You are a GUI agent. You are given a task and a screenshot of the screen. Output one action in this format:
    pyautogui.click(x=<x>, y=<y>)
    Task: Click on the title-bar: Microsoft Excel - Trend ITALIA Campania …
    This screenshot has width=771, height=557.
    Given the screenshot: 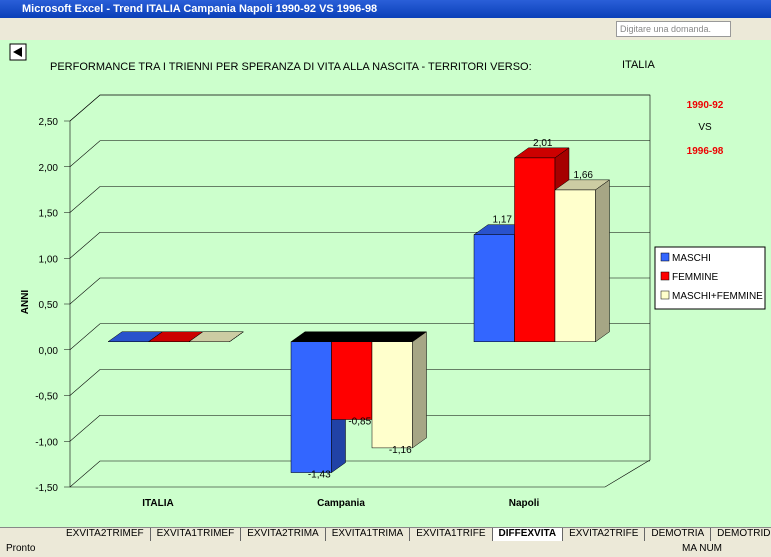 What is the action you would take?
    pyautogui.click(x=385, y=9)
    